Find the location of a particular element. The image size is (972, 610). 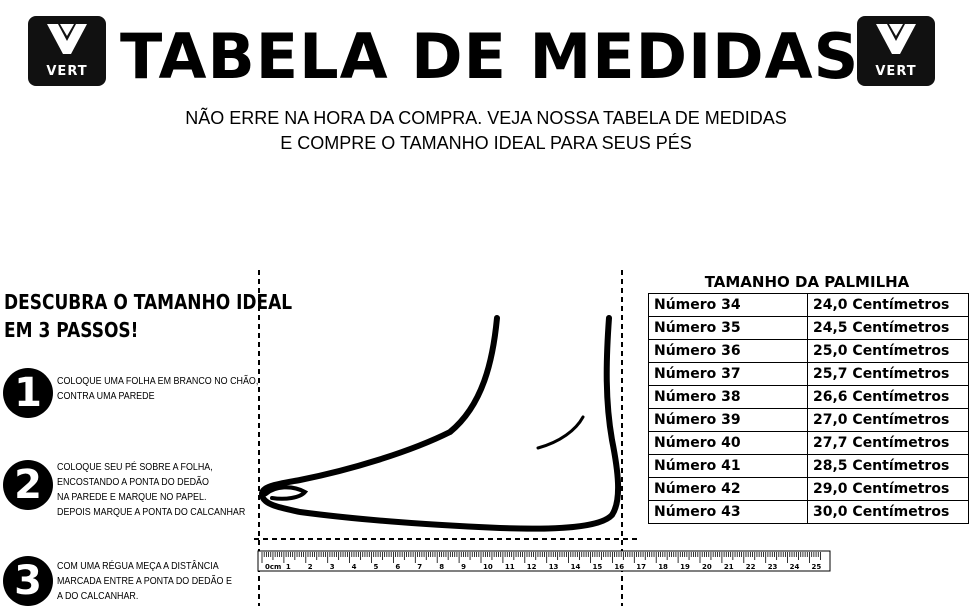

shoe-size-cell: Número 37 is located at coordinates (728, 374).